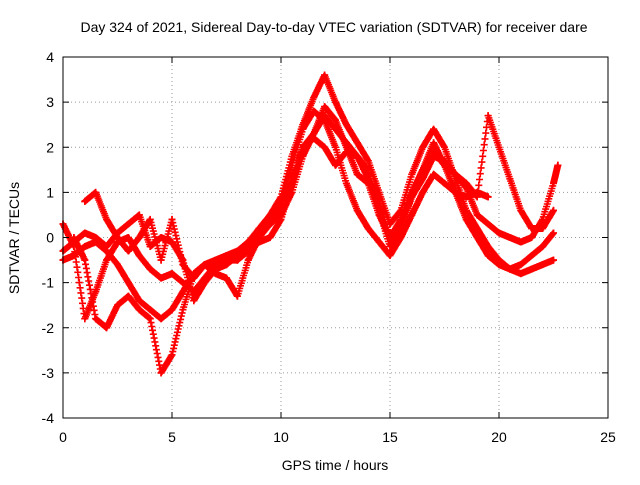 This screenshot has width=640, height=485. Describe the element at coordinates (390, 437) in the screenshot. I see `x-tick-label: 15` at that location.